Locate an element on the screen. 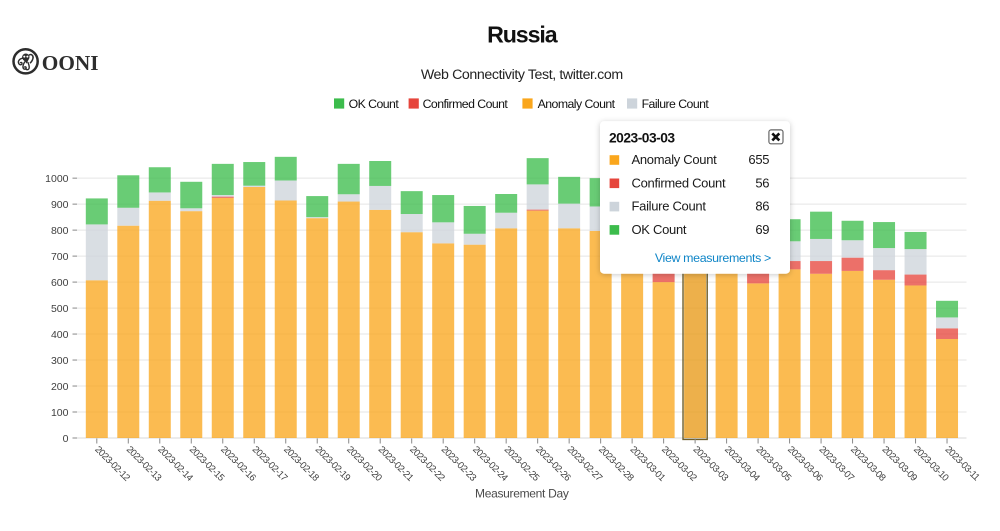 This screenshot has height=531, width=1000. svg-text: 2023-03-03 is located at coordinates (642, 138).